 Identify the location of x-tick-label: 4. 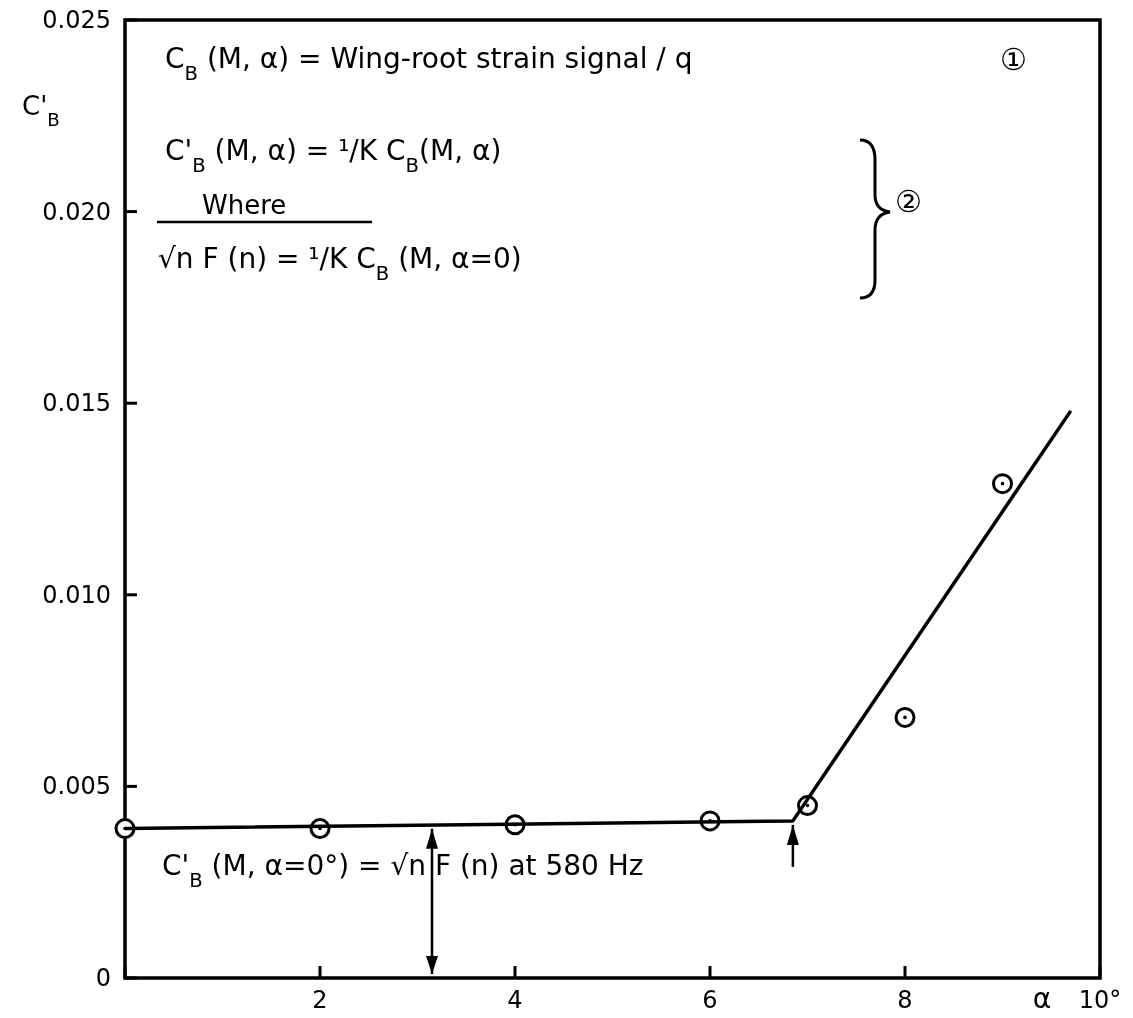
(515, 1000).